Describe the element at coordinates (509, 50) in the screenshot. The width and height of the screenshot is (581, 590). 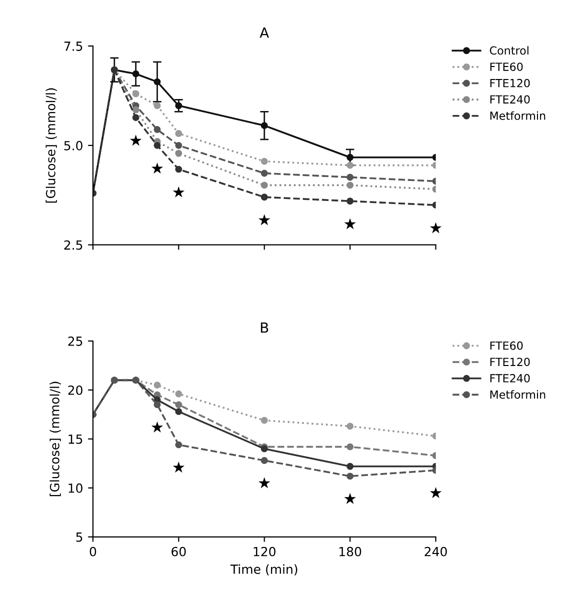
I see `legend-label: Control` at that location.